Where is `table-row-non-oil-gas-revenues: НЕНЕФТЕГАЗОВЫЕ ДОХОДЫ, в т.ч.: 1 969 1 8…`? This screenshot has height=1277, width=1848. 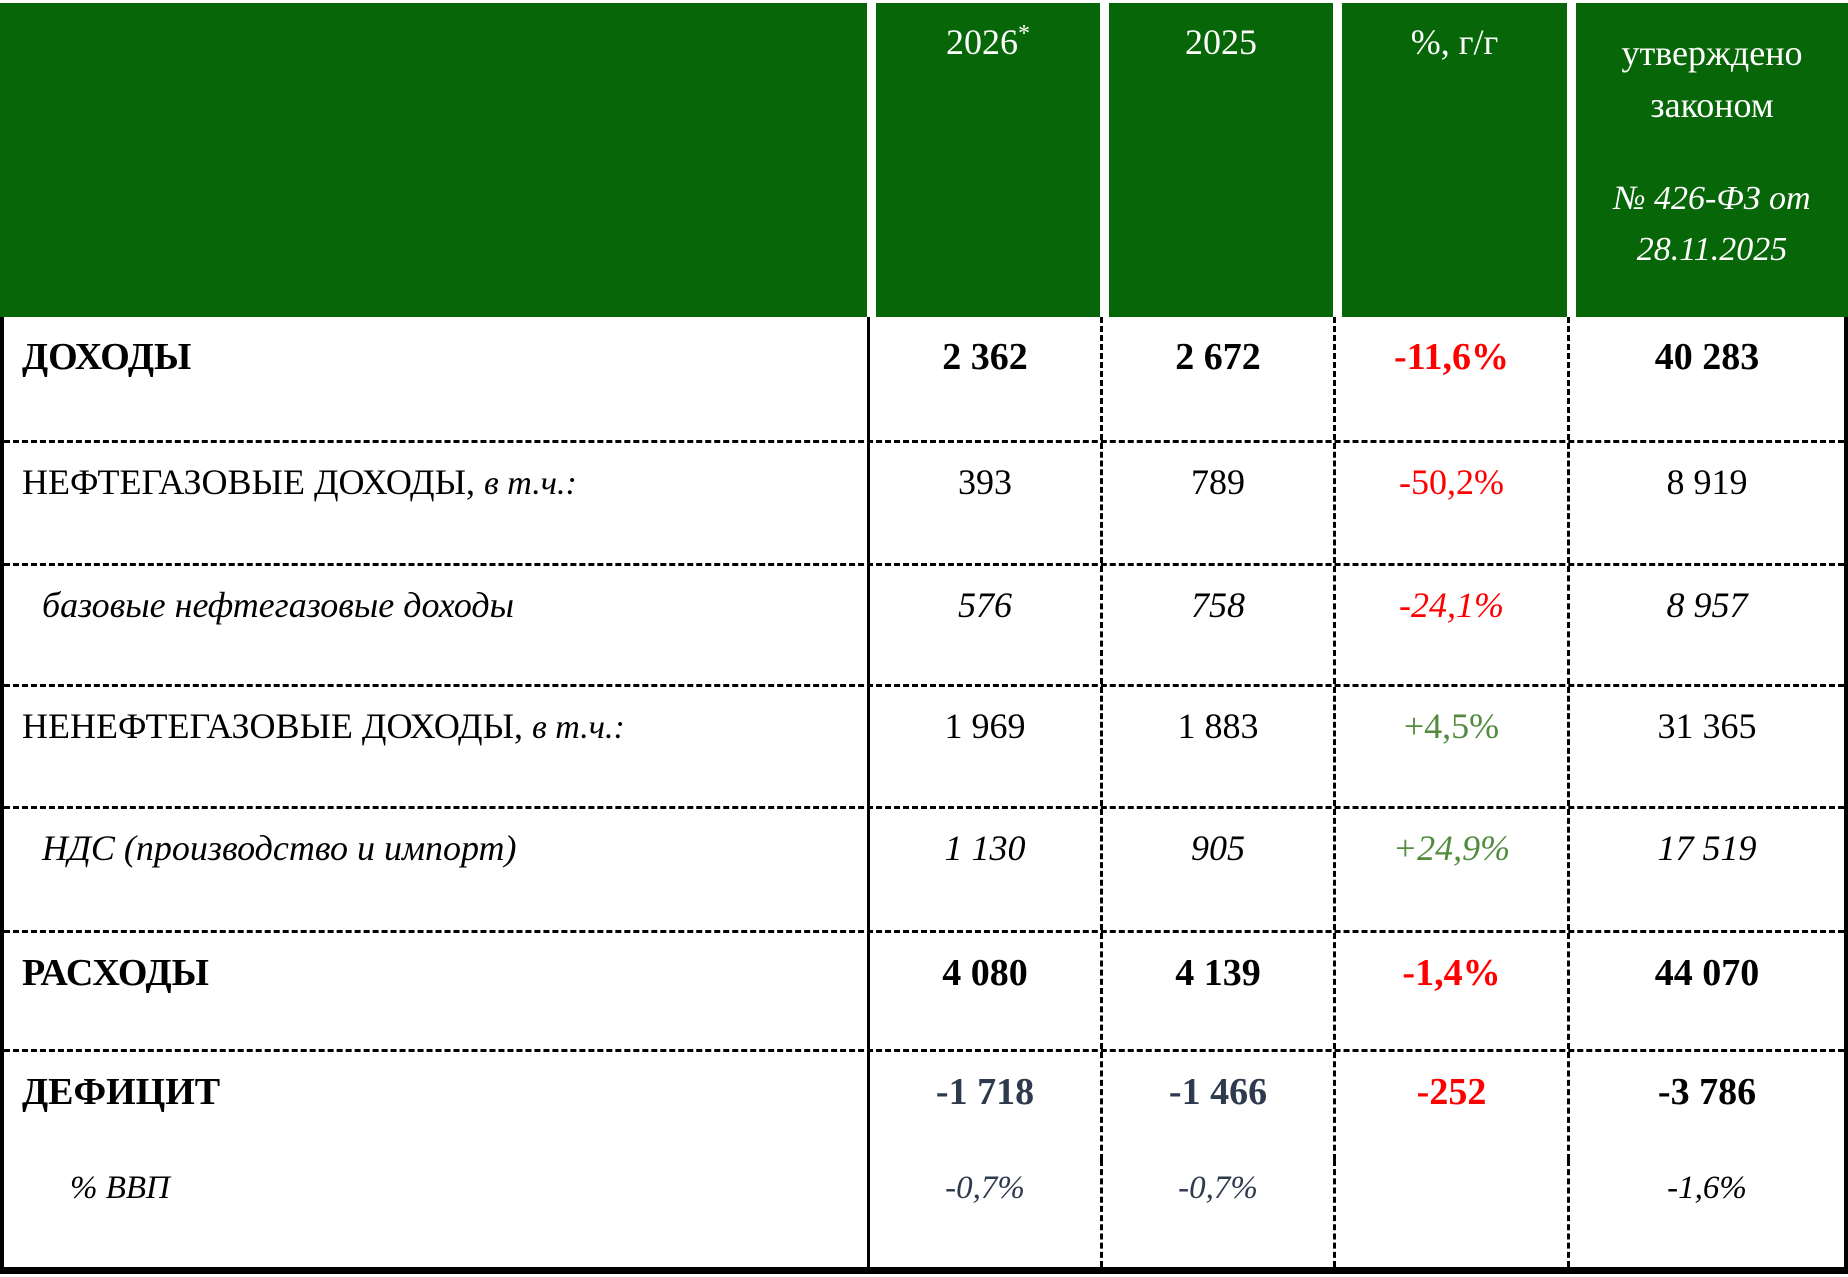 table-row-non-oil-gas-revenues: НЕНЕФТЕГАЗОВЫЕ ДОХОДЫ, в т.ч.: 1 969 1 8… is located at coordinates (924, 745).